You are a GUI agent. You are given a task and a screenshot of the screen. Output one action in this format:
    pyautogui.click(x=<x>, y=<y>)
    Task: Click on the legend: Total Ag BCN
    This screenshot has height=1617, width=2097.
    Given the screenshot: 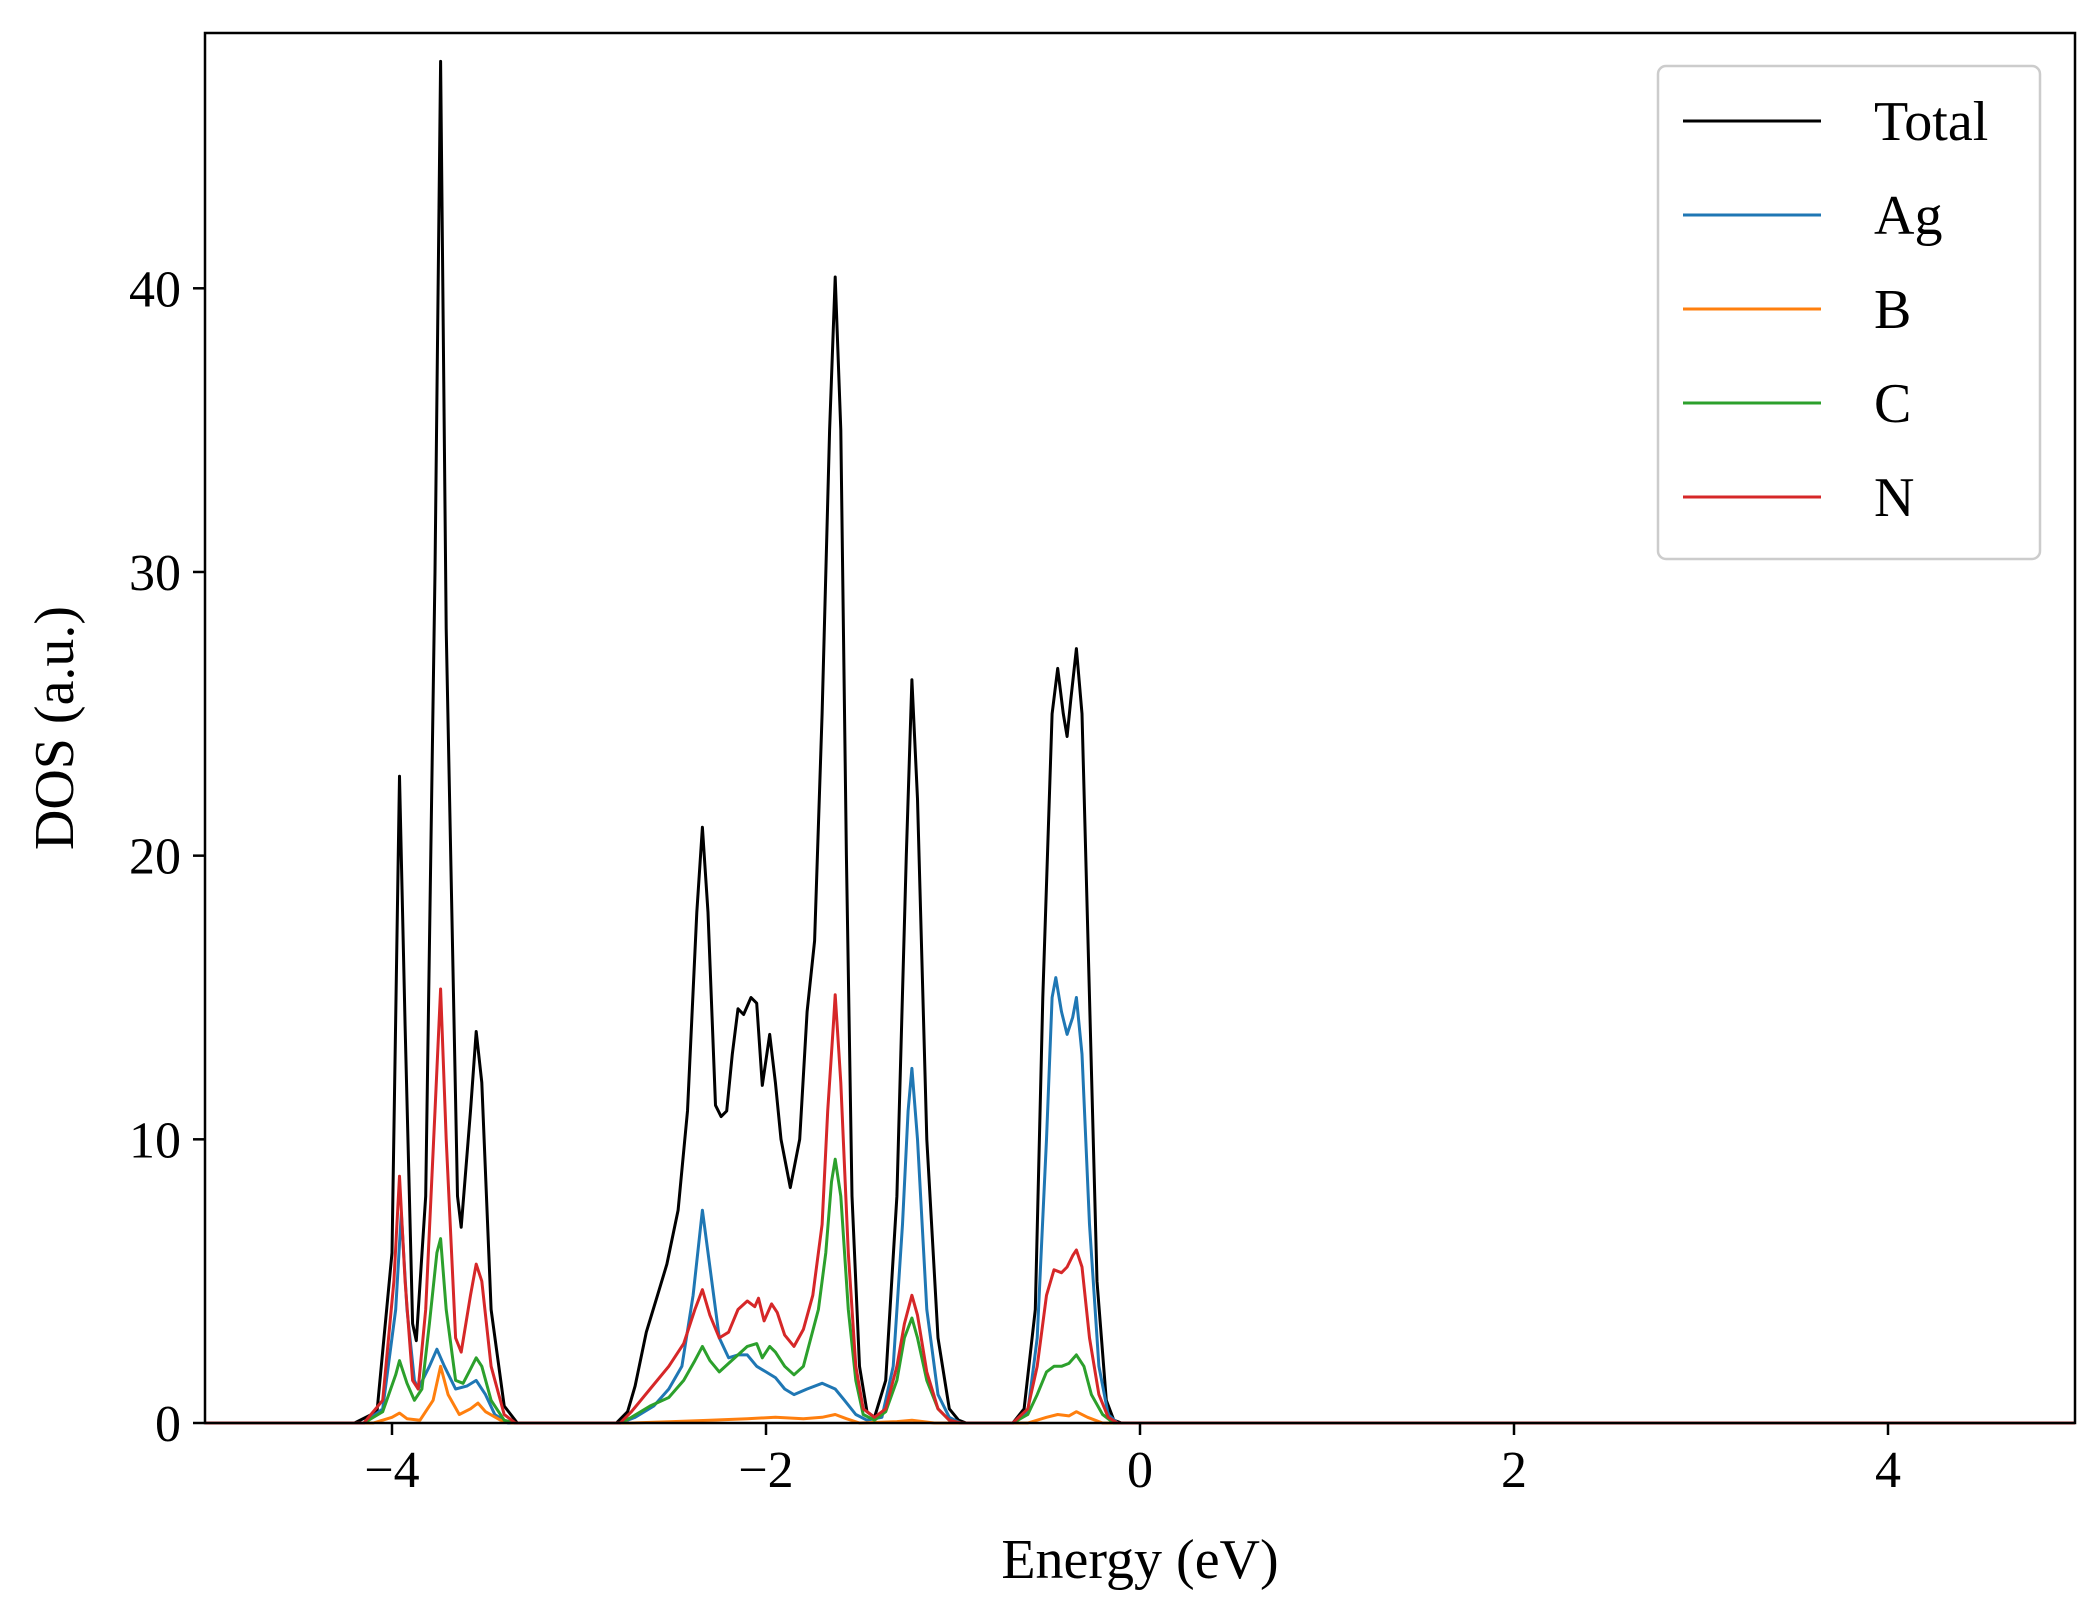 What is the action you would take?
    pyautogui.click(x=1849, y=312)
    